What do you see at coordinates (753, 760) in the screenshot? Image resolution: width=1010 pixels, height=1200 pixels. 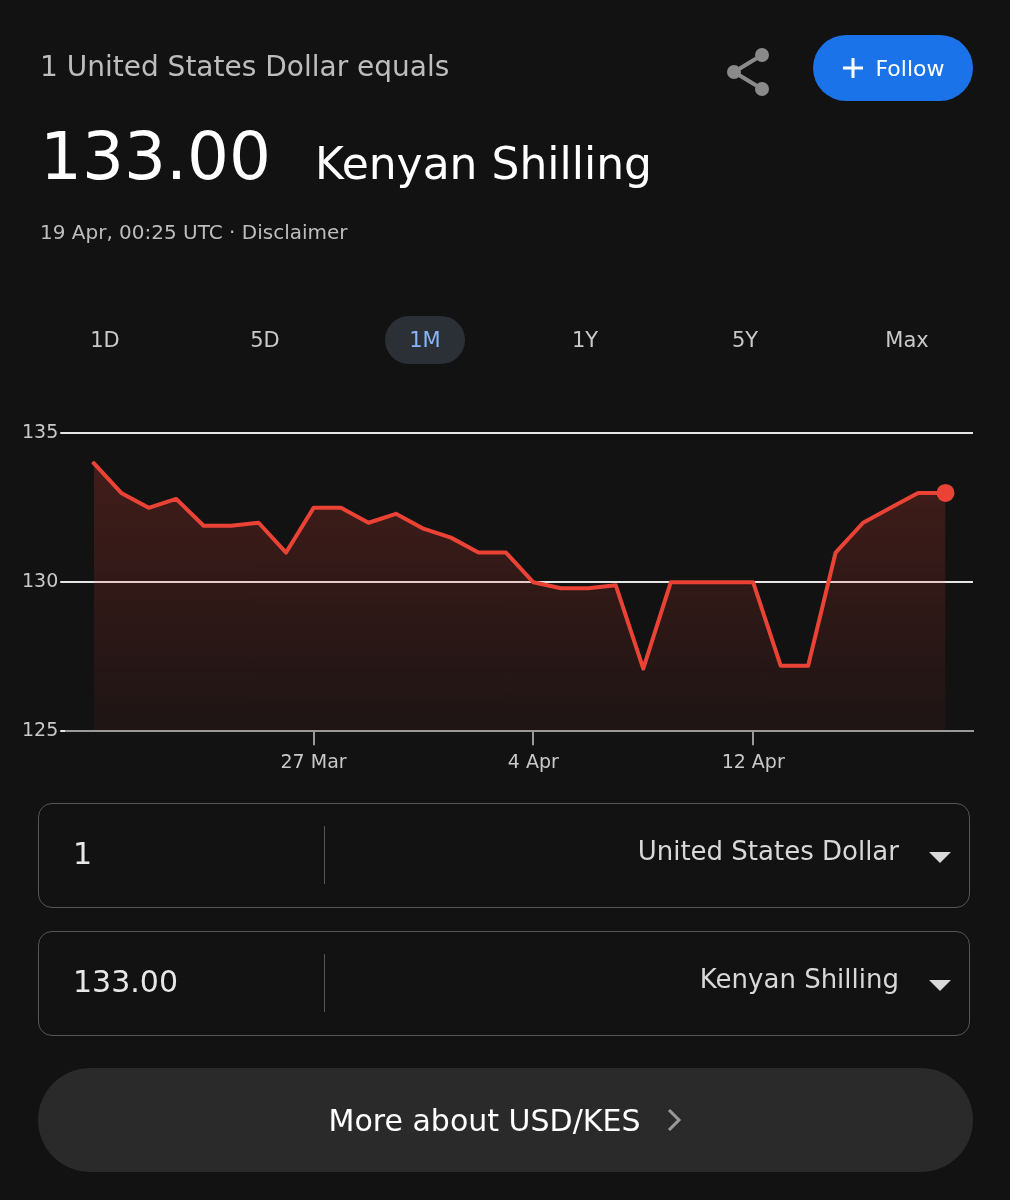 I see `x-tick-label: 12 Apr` at bounding box center [753, 760].